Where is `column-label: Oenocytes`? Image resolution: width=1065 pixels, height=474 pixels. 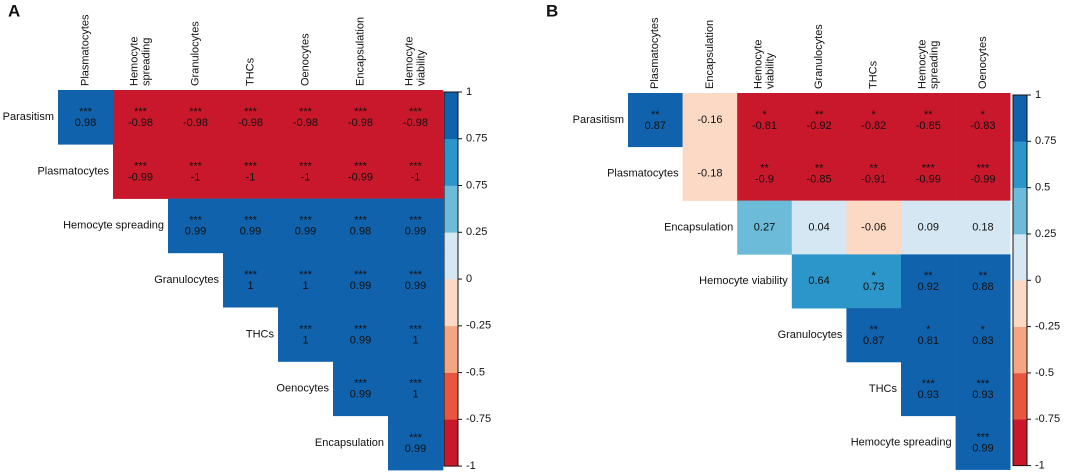
column-label: Oenocytes is located at coordinates (305, 59).